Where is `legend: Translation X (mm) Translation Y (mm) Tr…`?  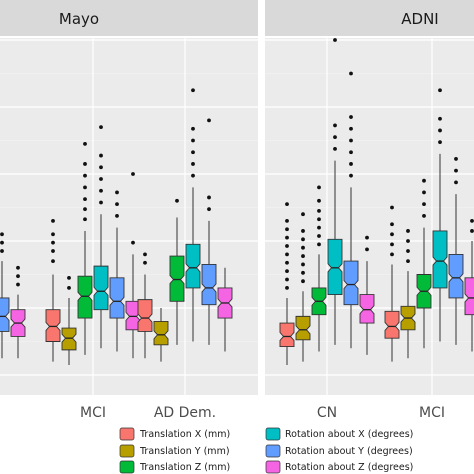 legend: Translation X (mm) Translation Y (mm) Tr… is located at coordinates (266, 450).